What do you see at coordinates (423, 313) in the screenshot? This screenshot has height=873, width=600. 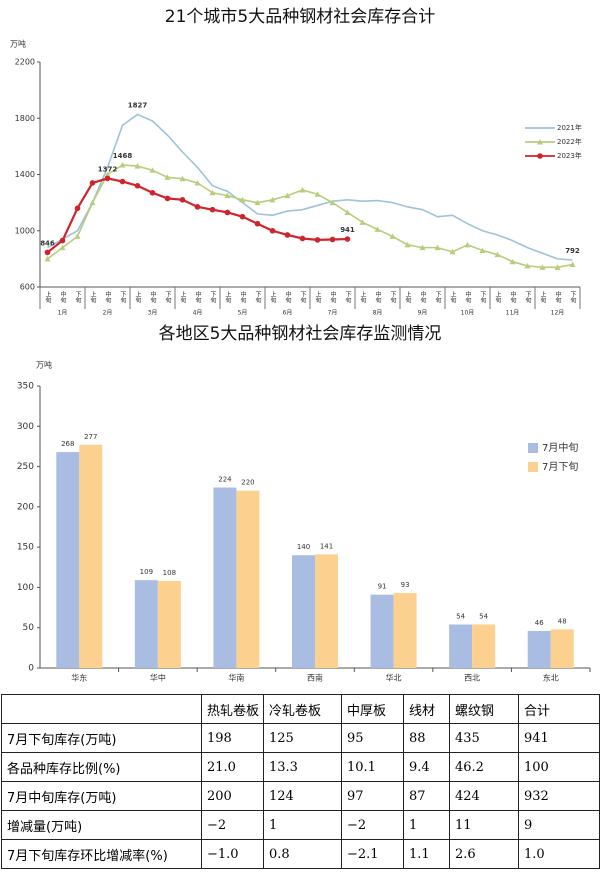 I see `month-label: 9月` at bounding box center [423, 313].